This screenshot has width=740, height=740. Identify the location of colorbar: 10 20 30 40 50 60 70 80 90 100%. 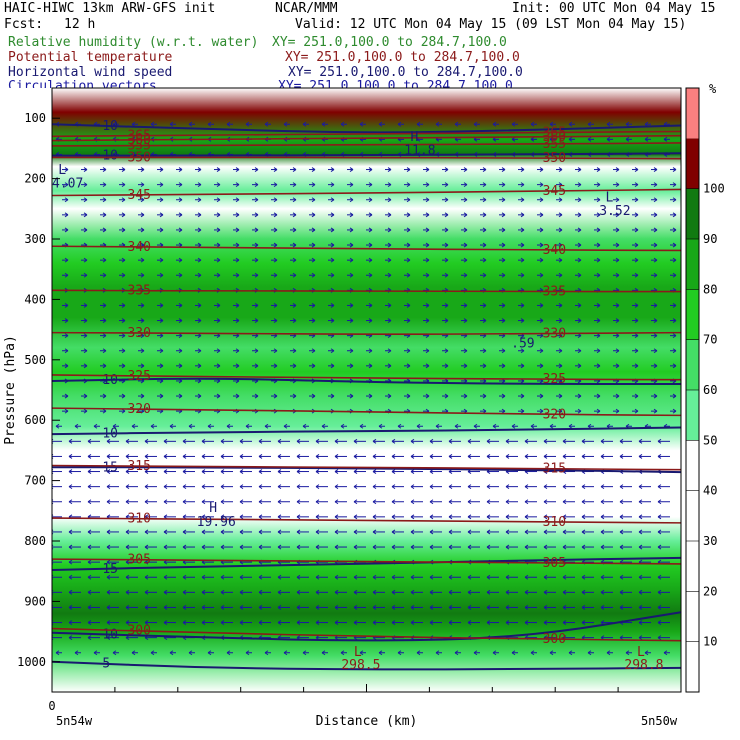
(705, 387).